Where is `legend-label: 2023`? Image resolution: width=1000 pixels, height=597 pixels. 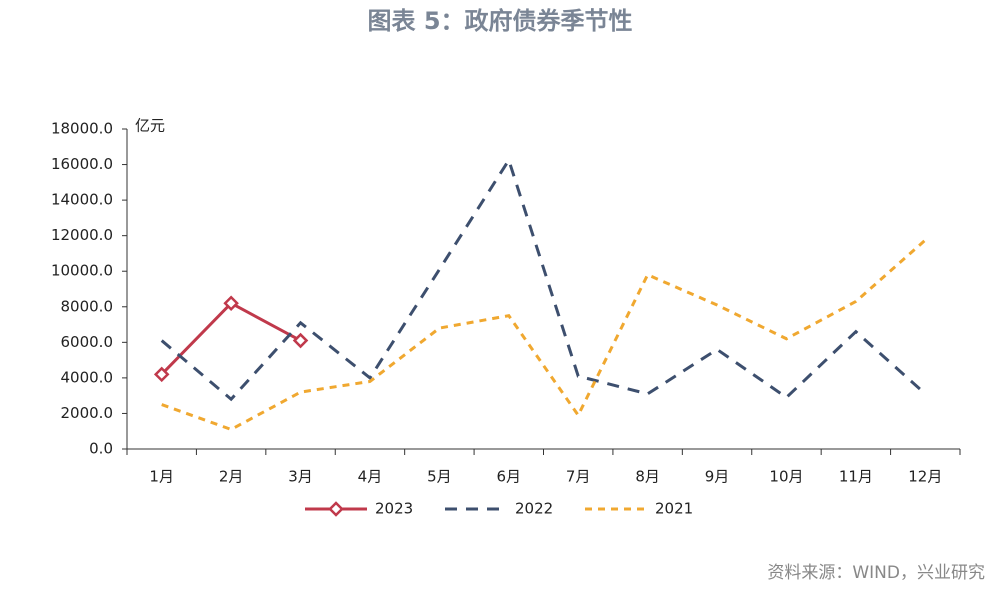
legend-label: 2023 is located at coordinates (394, 509).